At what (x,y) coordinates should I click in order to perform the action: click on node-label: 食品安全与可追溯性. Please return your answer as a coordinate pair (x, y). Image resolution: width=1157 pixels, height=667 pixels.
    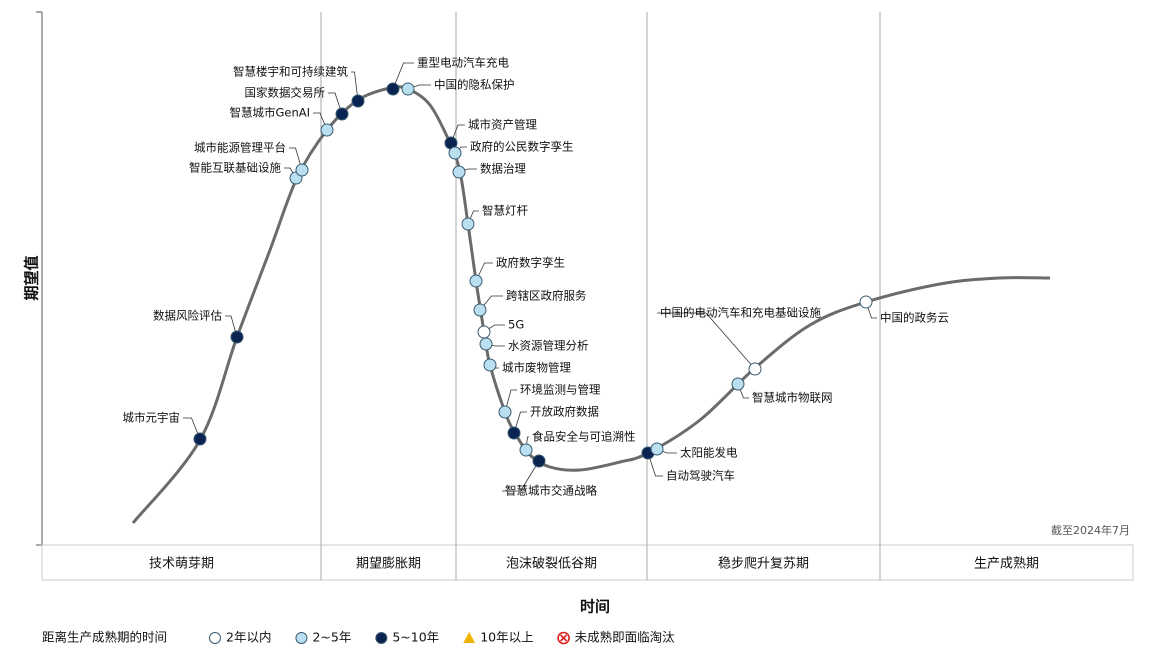
    Looking at the image, I should click on (584, 437).